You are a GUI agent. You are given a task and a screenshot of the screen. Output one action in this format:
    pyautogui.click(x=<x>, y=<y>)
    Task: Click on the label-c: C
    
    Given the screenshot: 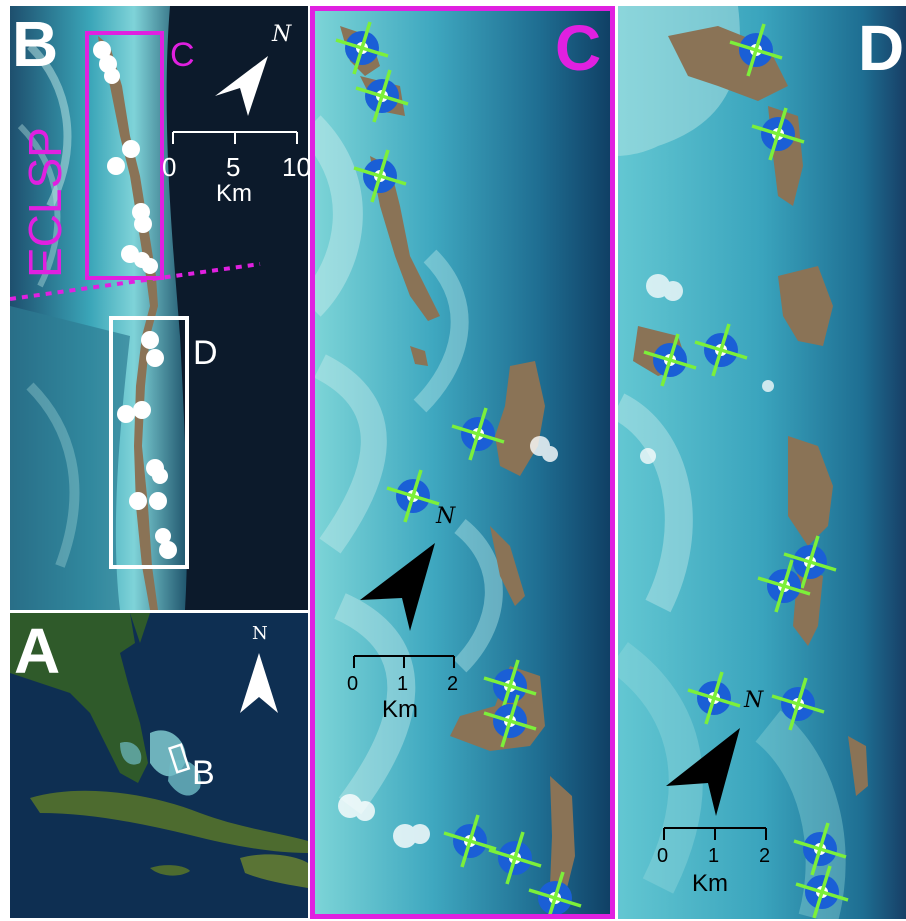 What is the action you would take?
    pyautogui.click(x=182, y=55)
    